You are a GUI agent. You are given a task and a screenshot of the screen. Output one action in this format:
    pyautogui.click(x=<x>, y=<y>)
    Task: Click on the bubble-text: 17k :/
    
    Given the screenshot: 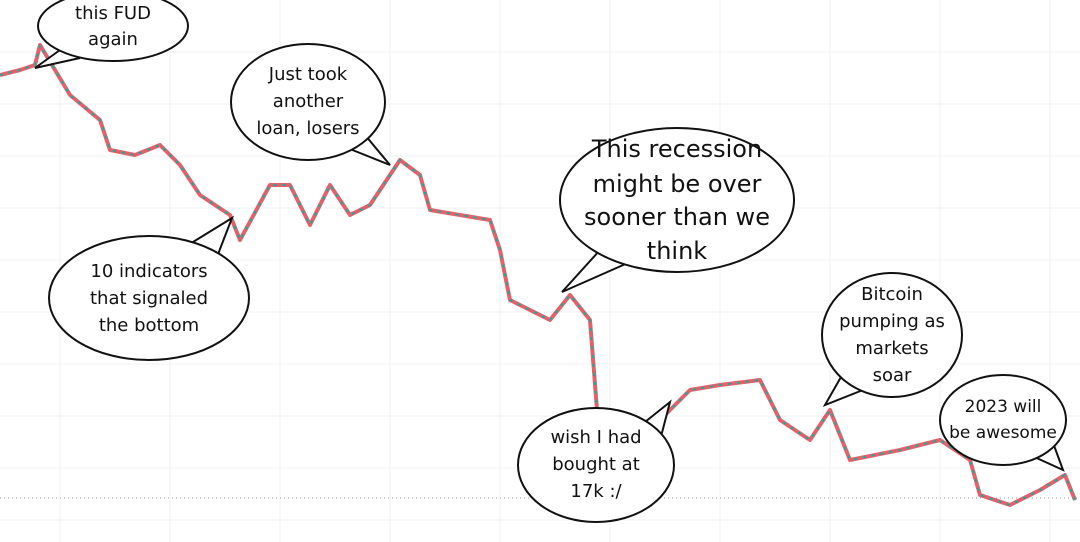 What is the action you would take?
    pyautogui.click(x=596, y=491)
    